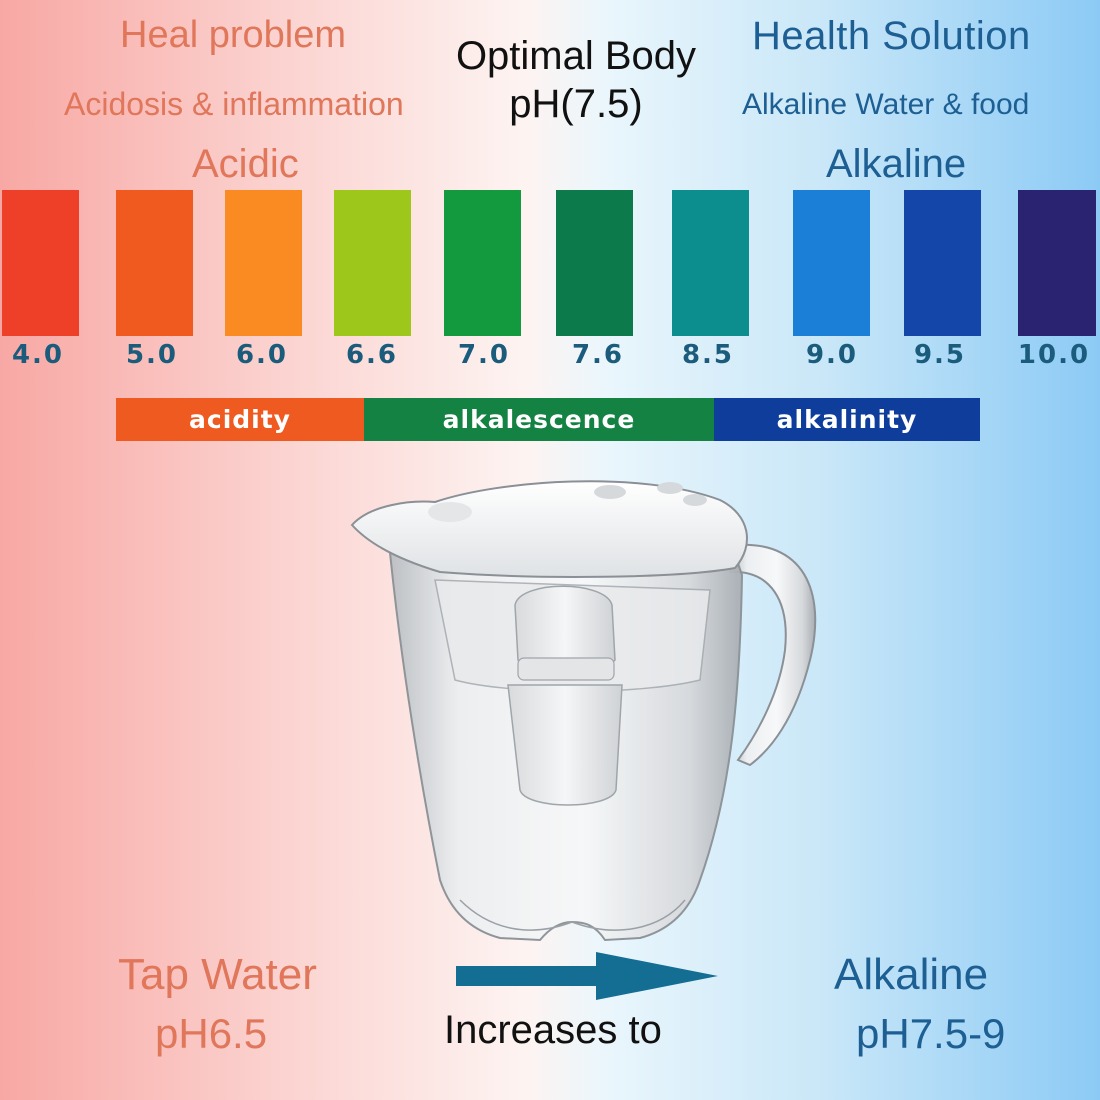  I want to click on ph-label: 8.5, so click(708, 355).